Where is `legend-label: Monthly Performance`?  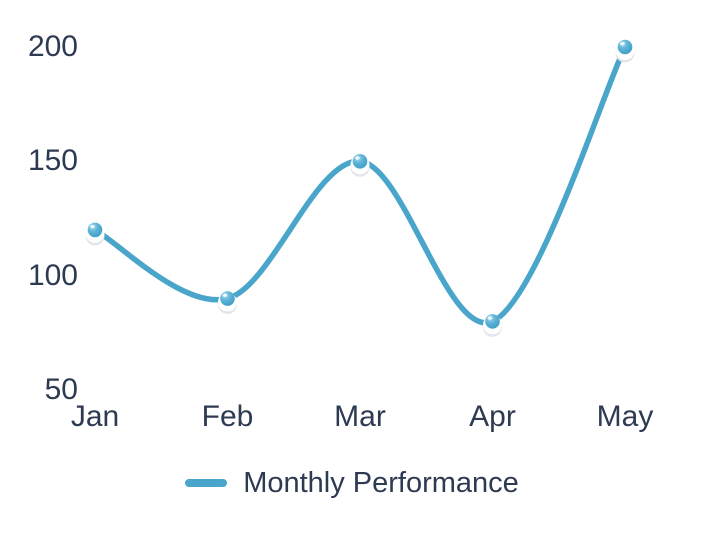
legend-label: Monthly Performance is located at coordinates (381, 483).